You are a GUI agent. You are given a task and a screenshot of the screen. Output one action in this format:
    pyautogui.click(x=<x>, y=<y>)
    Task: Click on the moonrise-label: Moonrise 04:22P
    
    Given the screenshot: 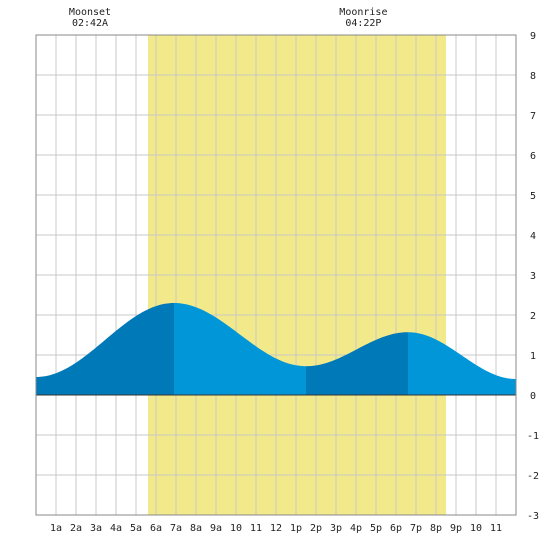 What is the action you would take?
    pyautogui.click(x=363, y=18)
    